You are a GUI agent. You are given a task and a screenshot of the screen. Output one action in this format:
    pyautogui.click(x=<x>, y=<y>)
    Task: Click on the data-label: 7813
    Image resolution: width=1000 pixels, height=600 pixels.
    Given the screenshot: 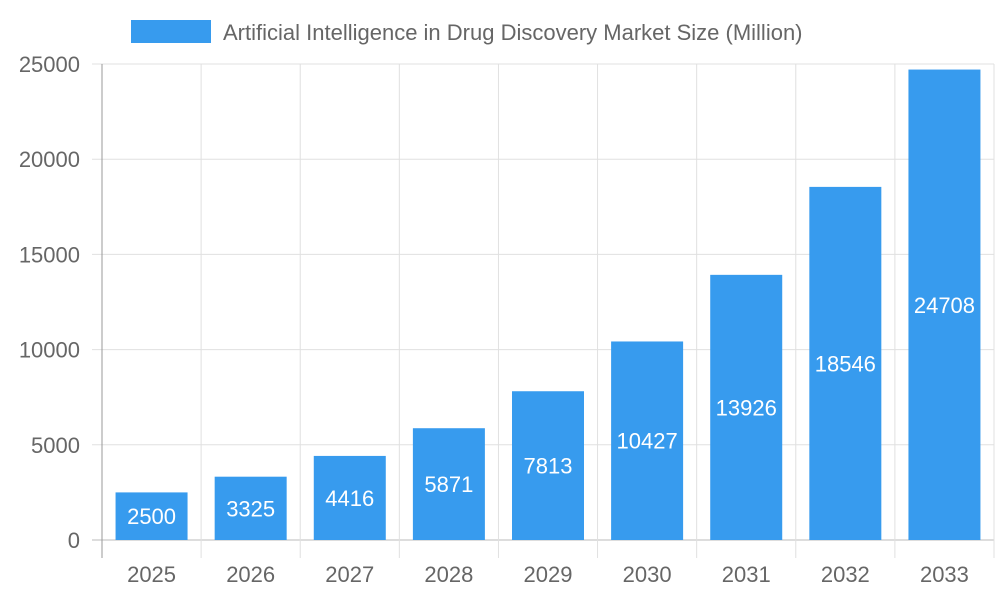 What is the action you would take?
    pyautogui.click(x=548, y=466)
    